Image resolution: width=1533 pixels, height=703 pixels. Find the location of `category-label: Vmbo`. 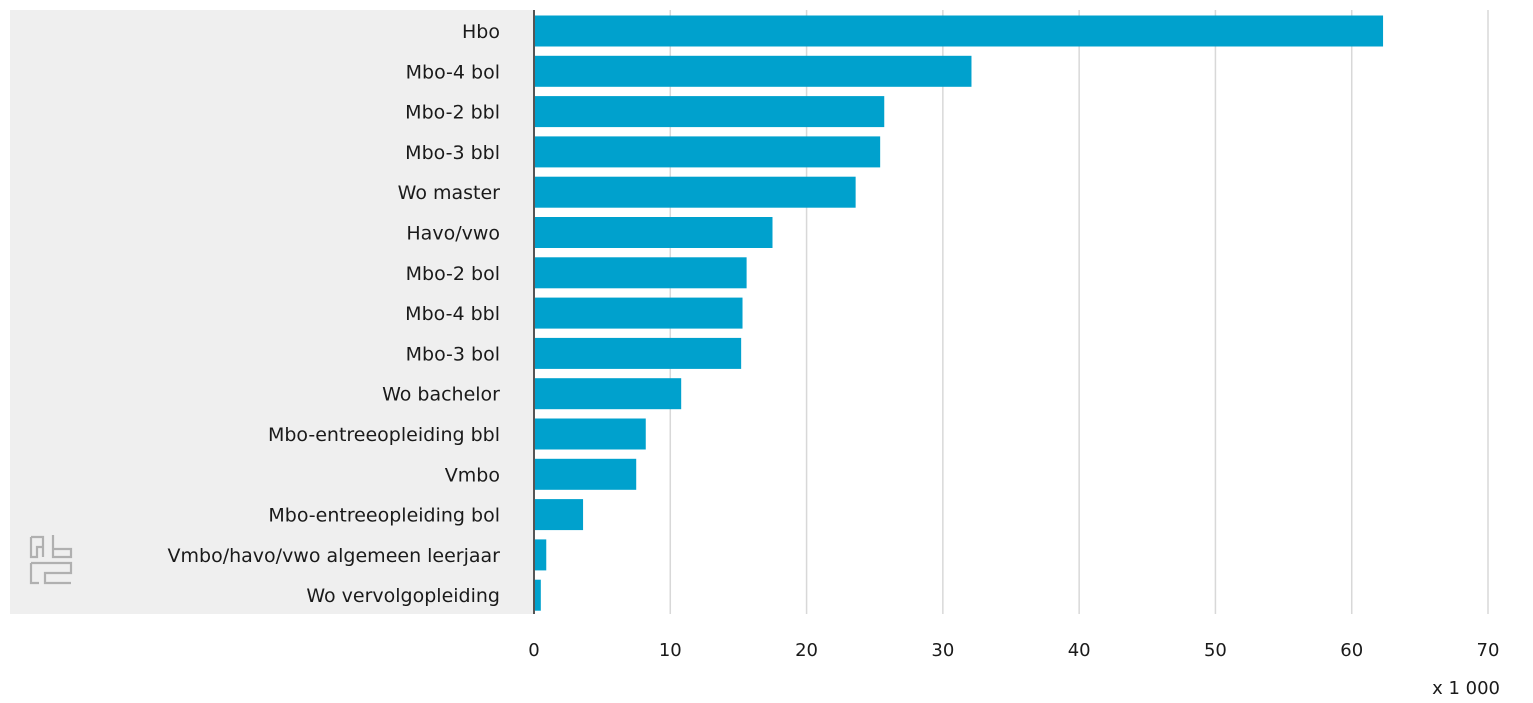

category-label: Vmbo is located at coordinates (472, 475).